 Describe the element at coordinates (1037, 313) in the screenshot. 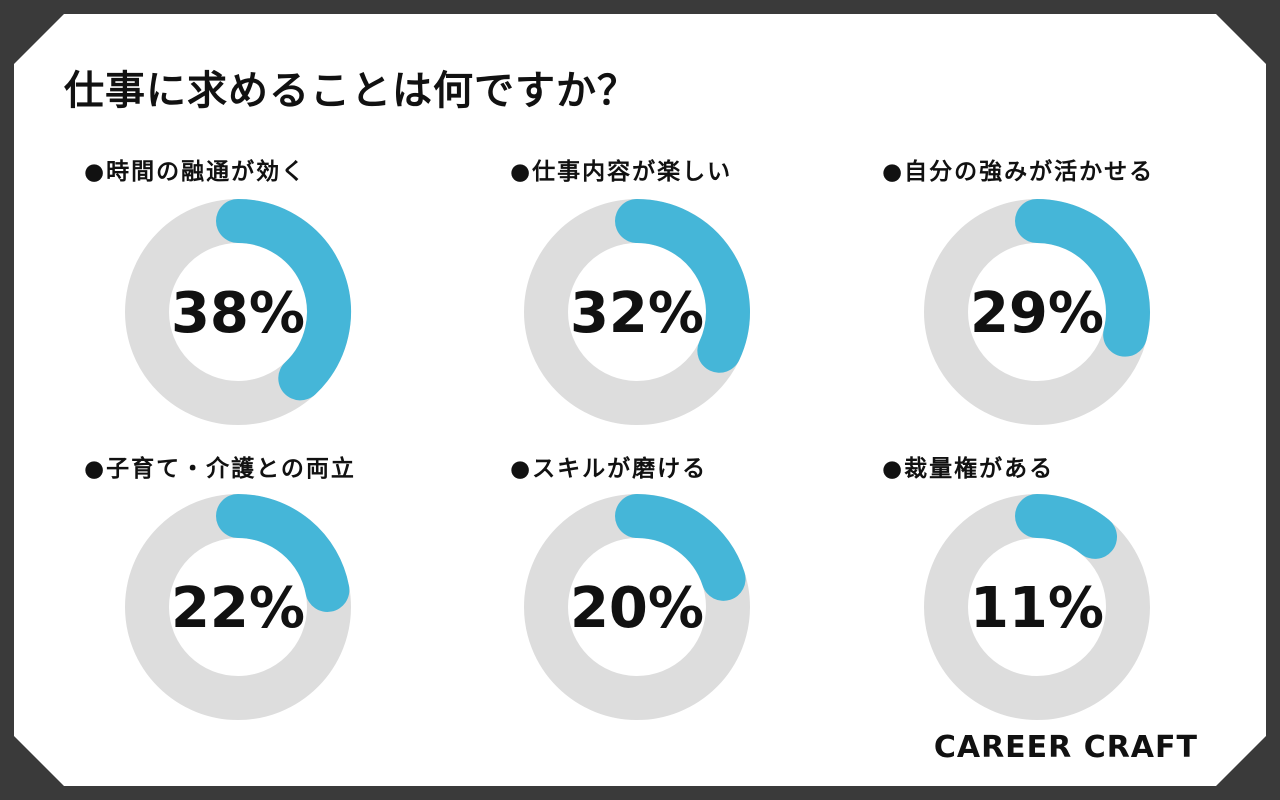

I see `donut-value-use-strengths: 29%` at that location.